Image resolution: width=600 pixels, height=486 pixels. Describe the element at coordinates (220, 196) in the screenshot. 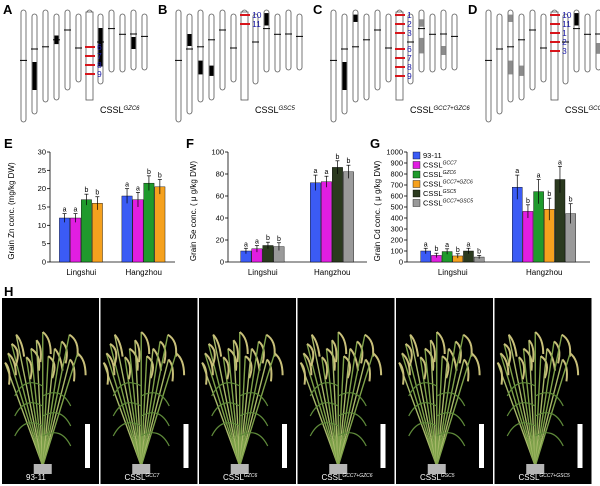

I see `y-tick-label: 60` at that location.